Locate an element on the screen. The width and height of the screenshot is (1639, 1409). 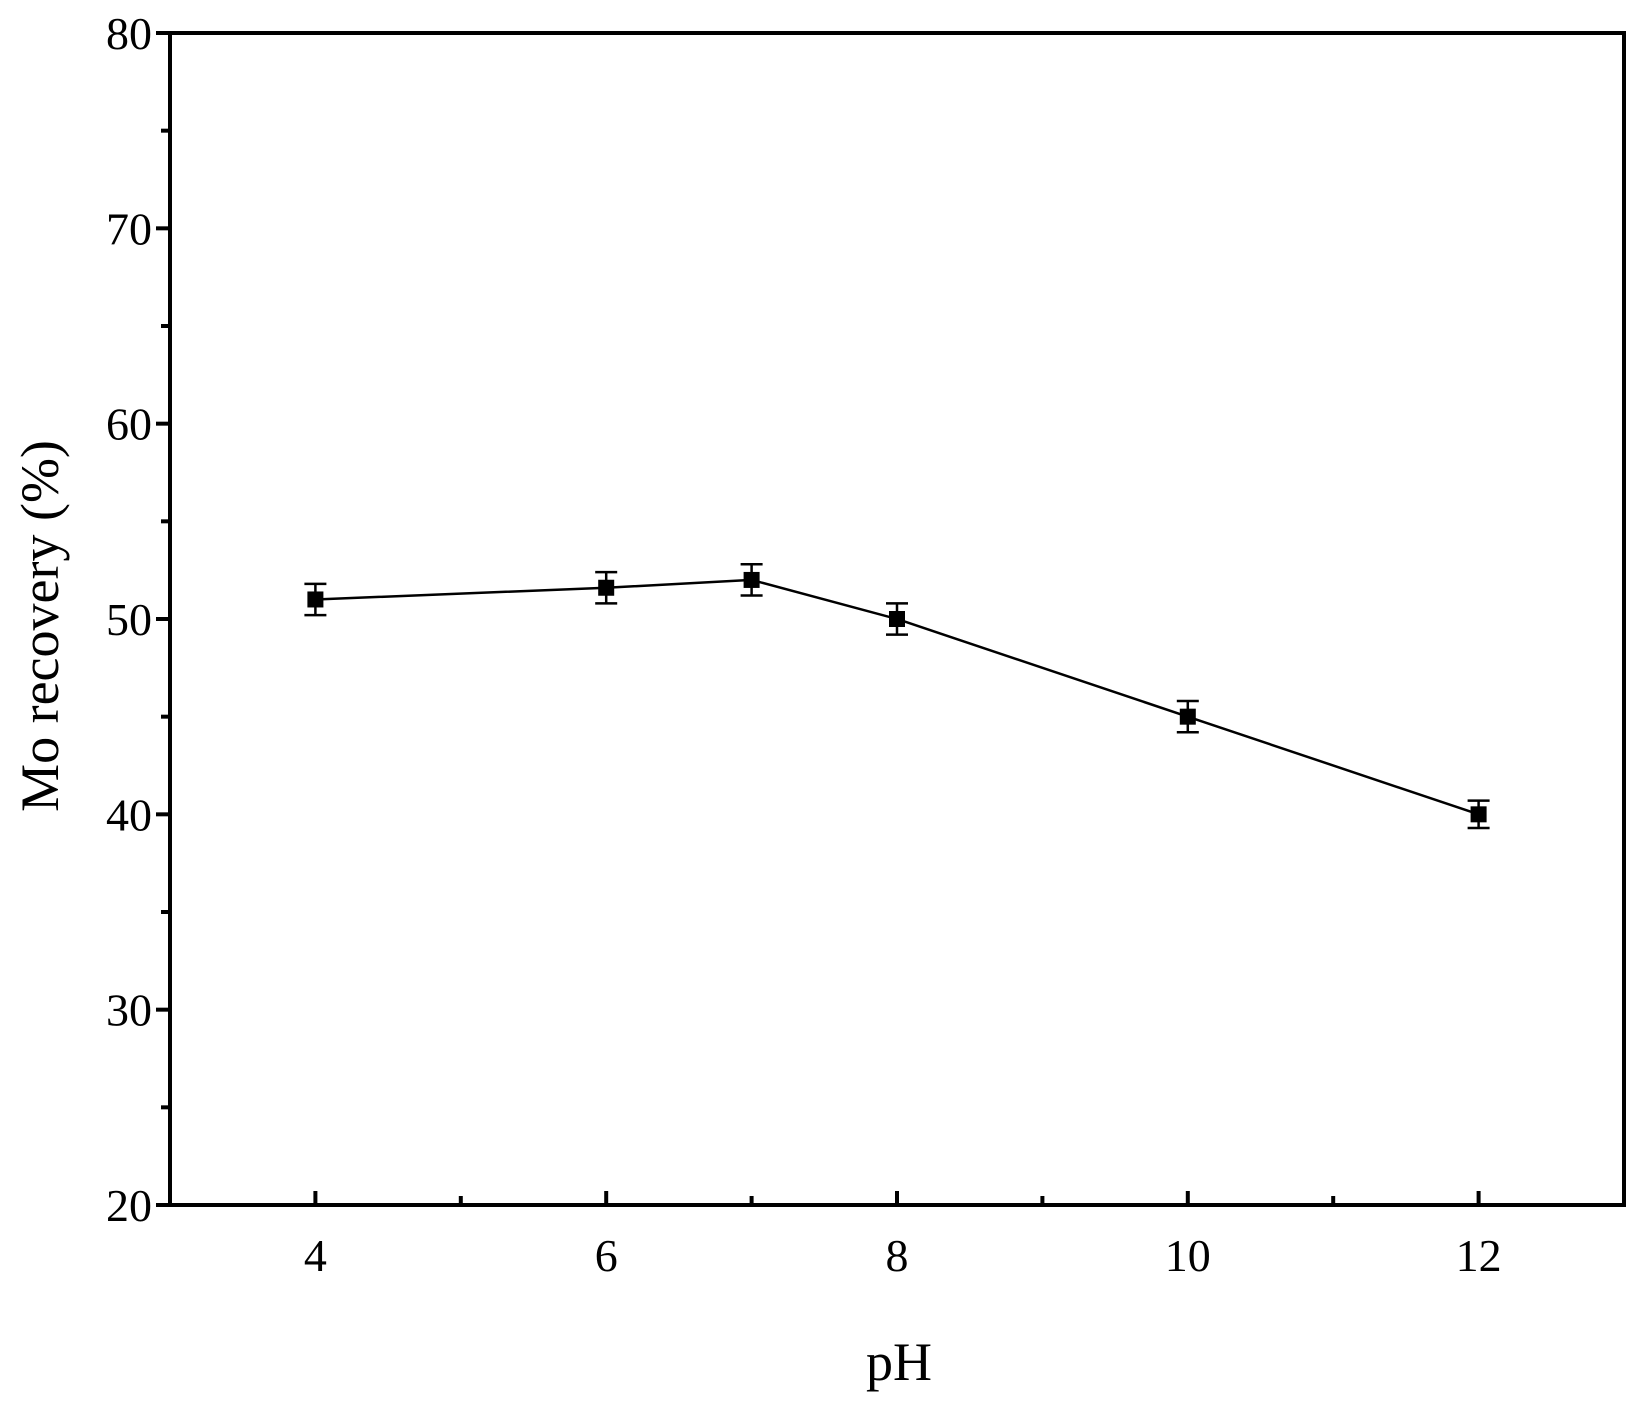
y-axis-title: Mo recovery (%) is located at coordinates (40, 626).